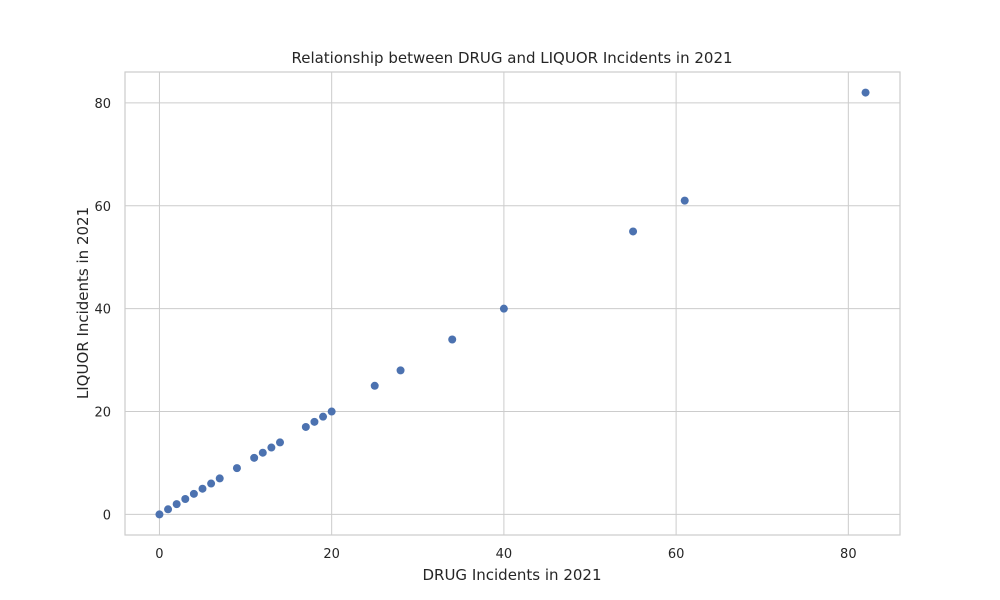 The image size is (1000, 600). What do you see at coordinates (102, 207) in the screenshot?
I see `y-tick-label: 60` at bounding box center [102, 207].